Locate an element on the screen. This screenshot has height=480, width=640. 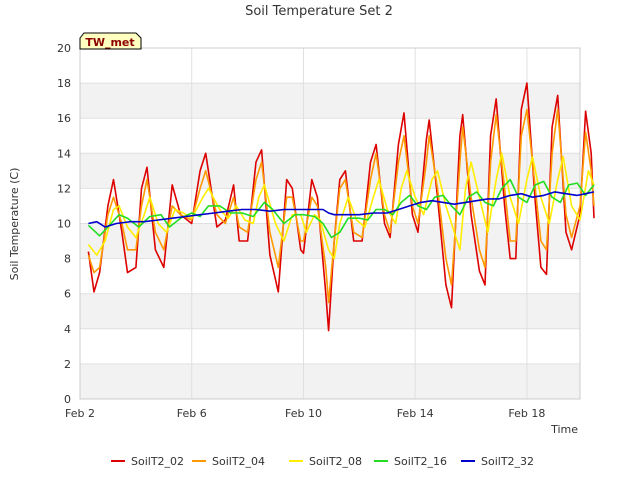
y-tick-label: 2 is located at coordinates (67, 364).